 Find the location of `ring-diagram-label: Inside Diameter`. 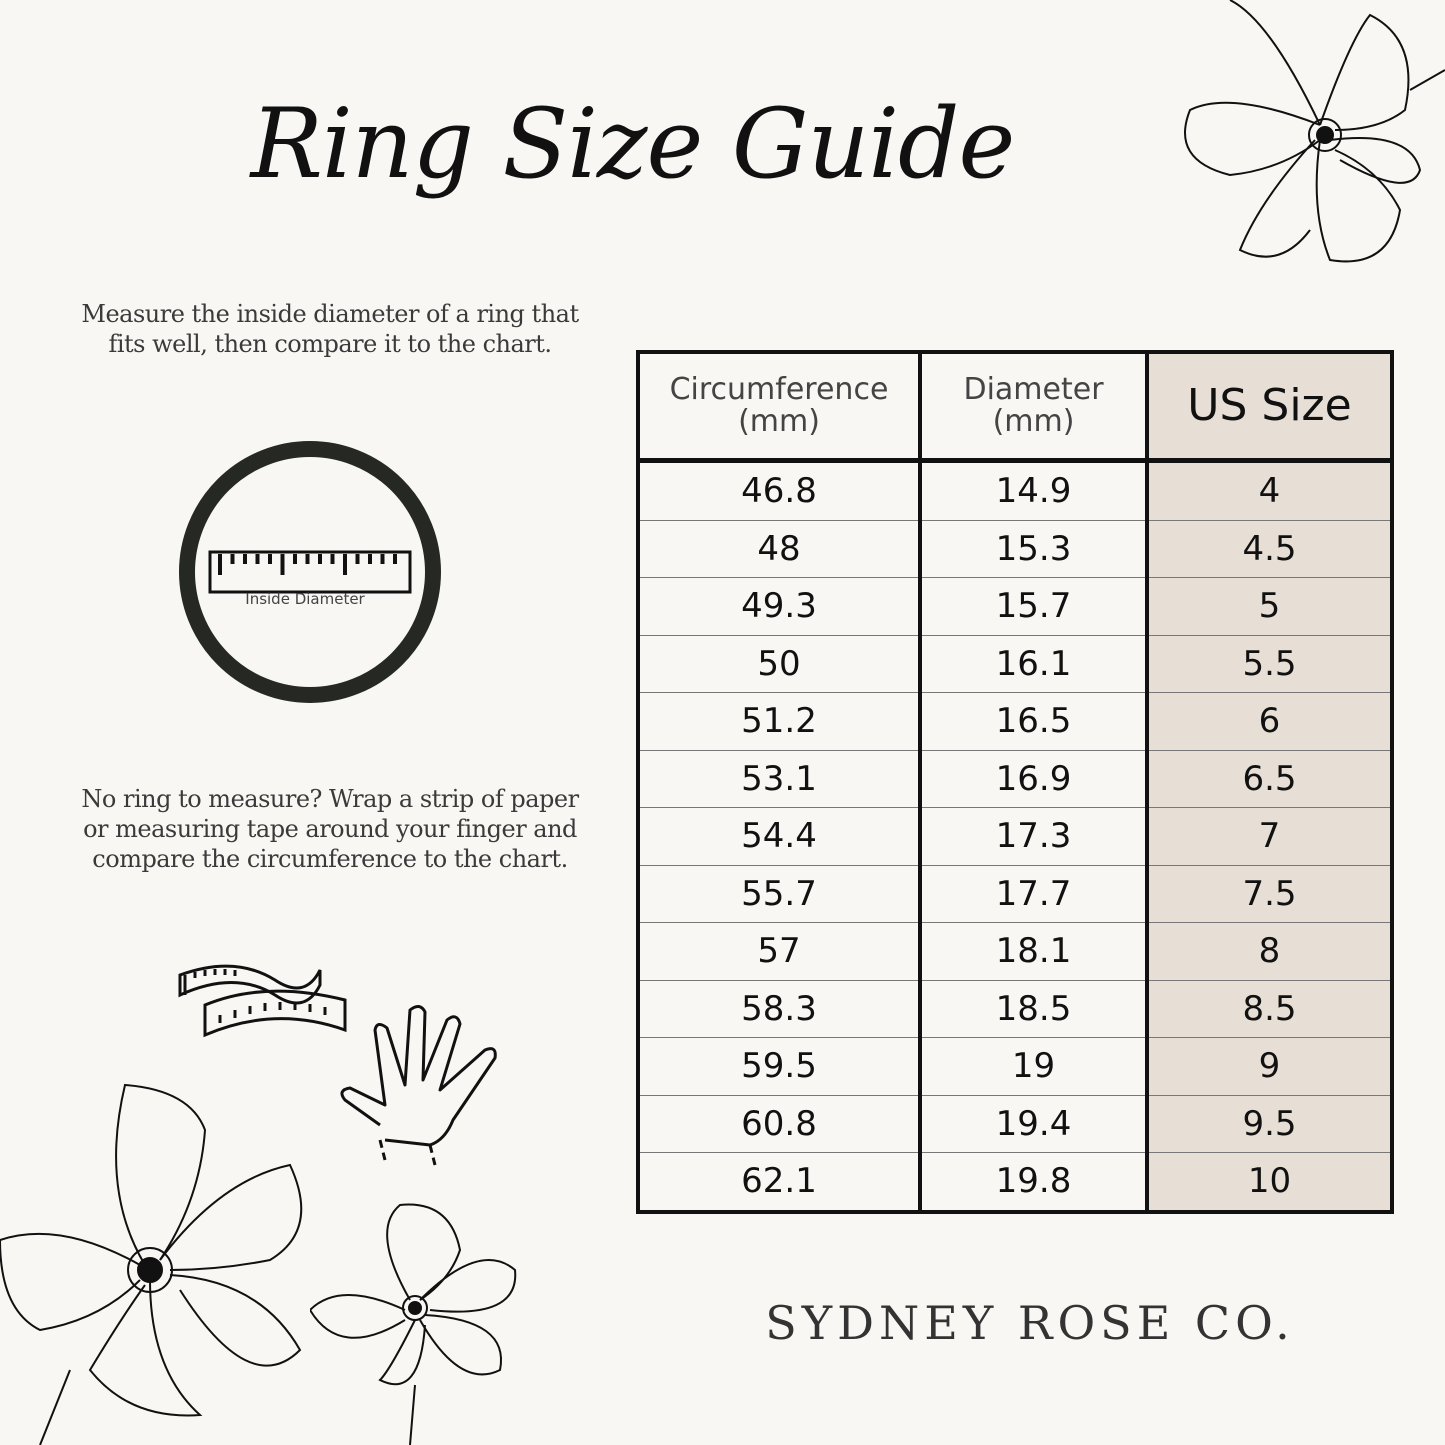

ring-diagram-label: Inside Diameter is located at coordinates (305, 599).